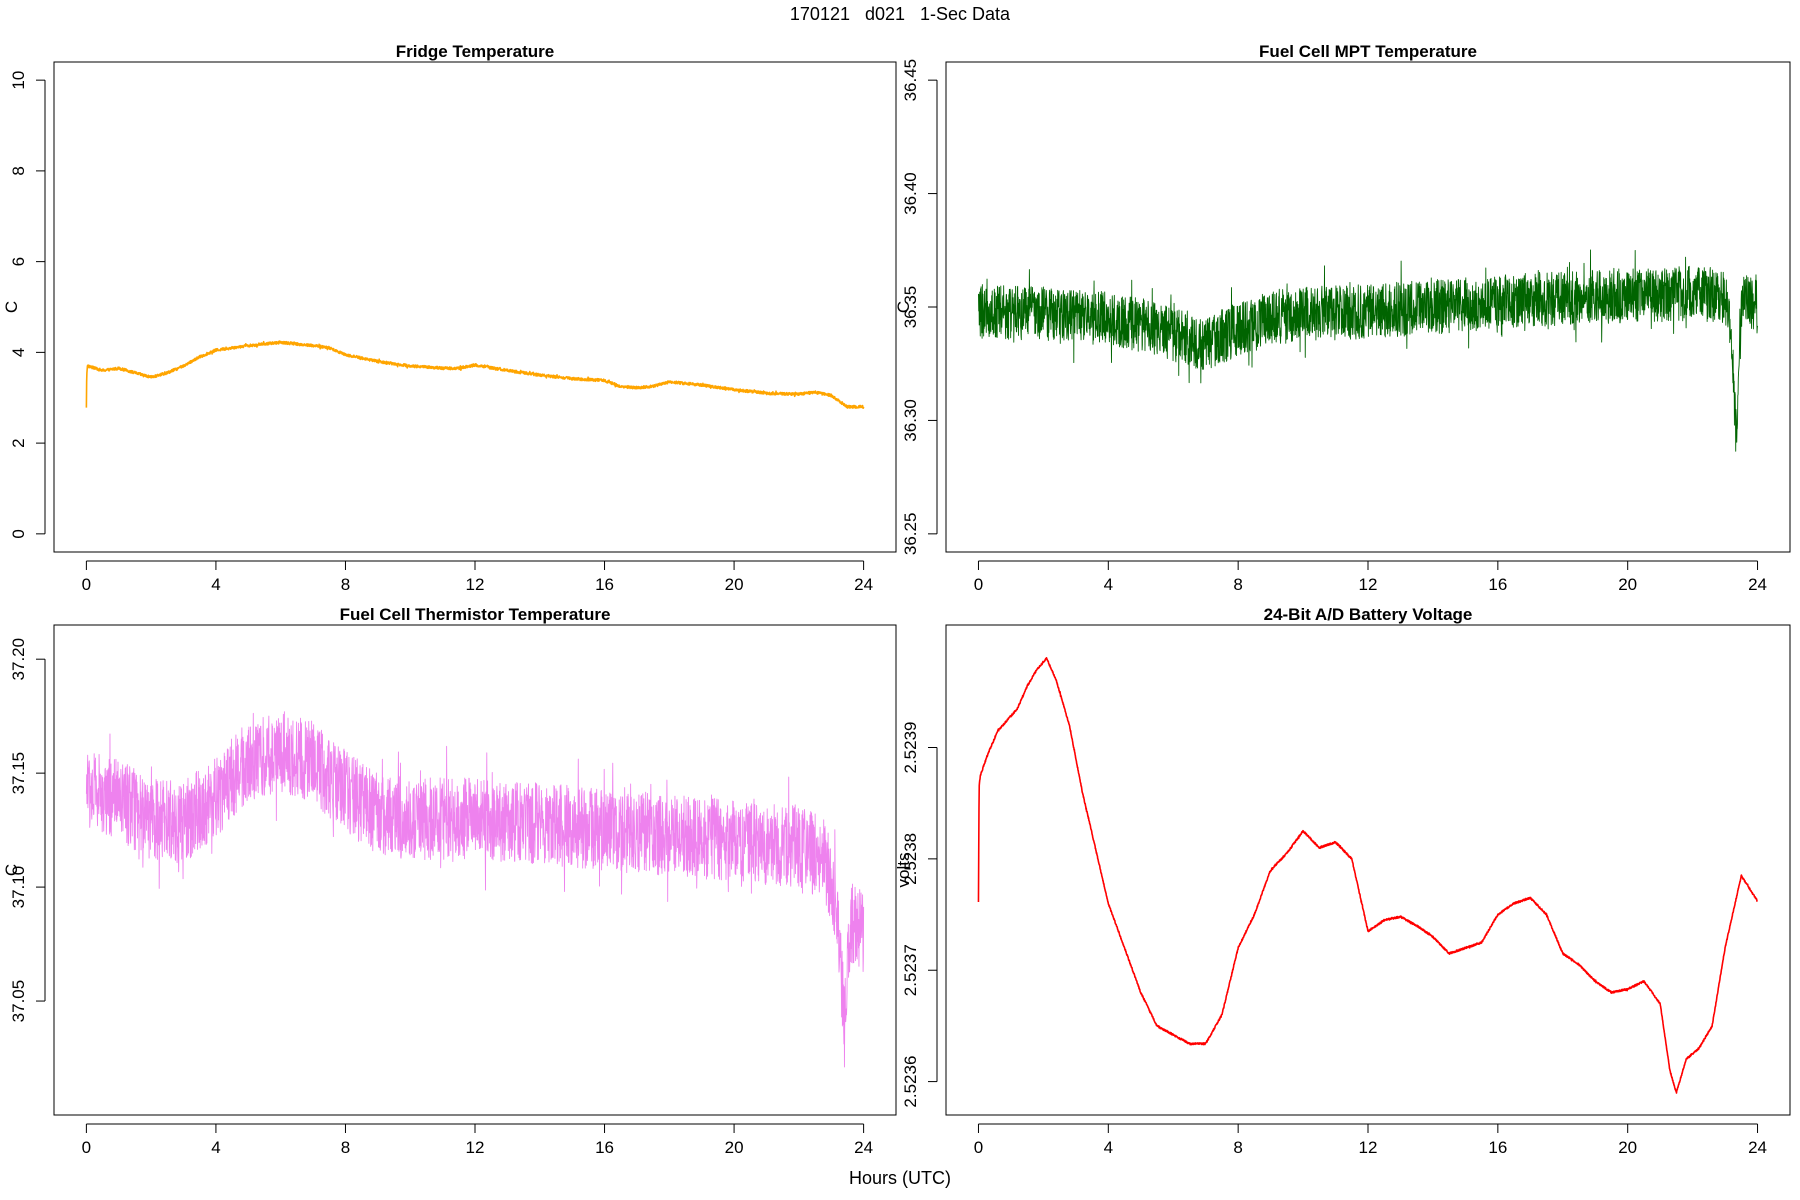  Describe the element at coordinates (1237, 584) in the screenshot. I see `fuel-cell-mpt-temperature-x-tick-label: 8` at that location.